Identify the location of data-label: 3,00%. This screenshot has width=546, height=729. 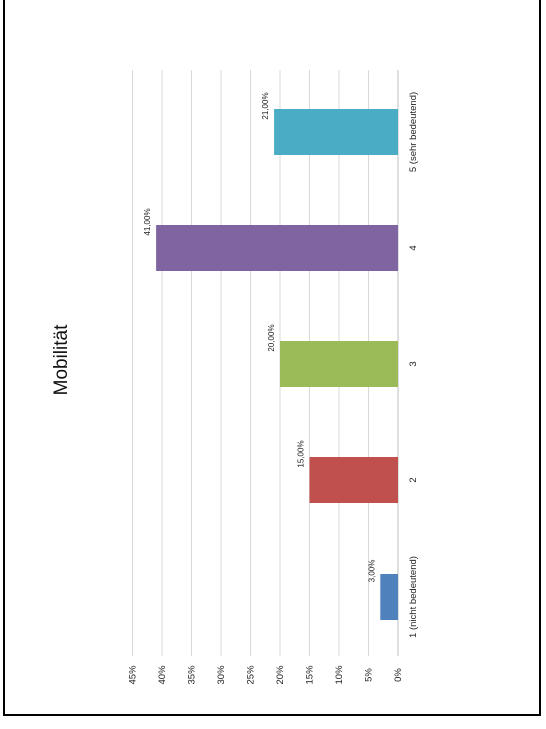
(371, 571).